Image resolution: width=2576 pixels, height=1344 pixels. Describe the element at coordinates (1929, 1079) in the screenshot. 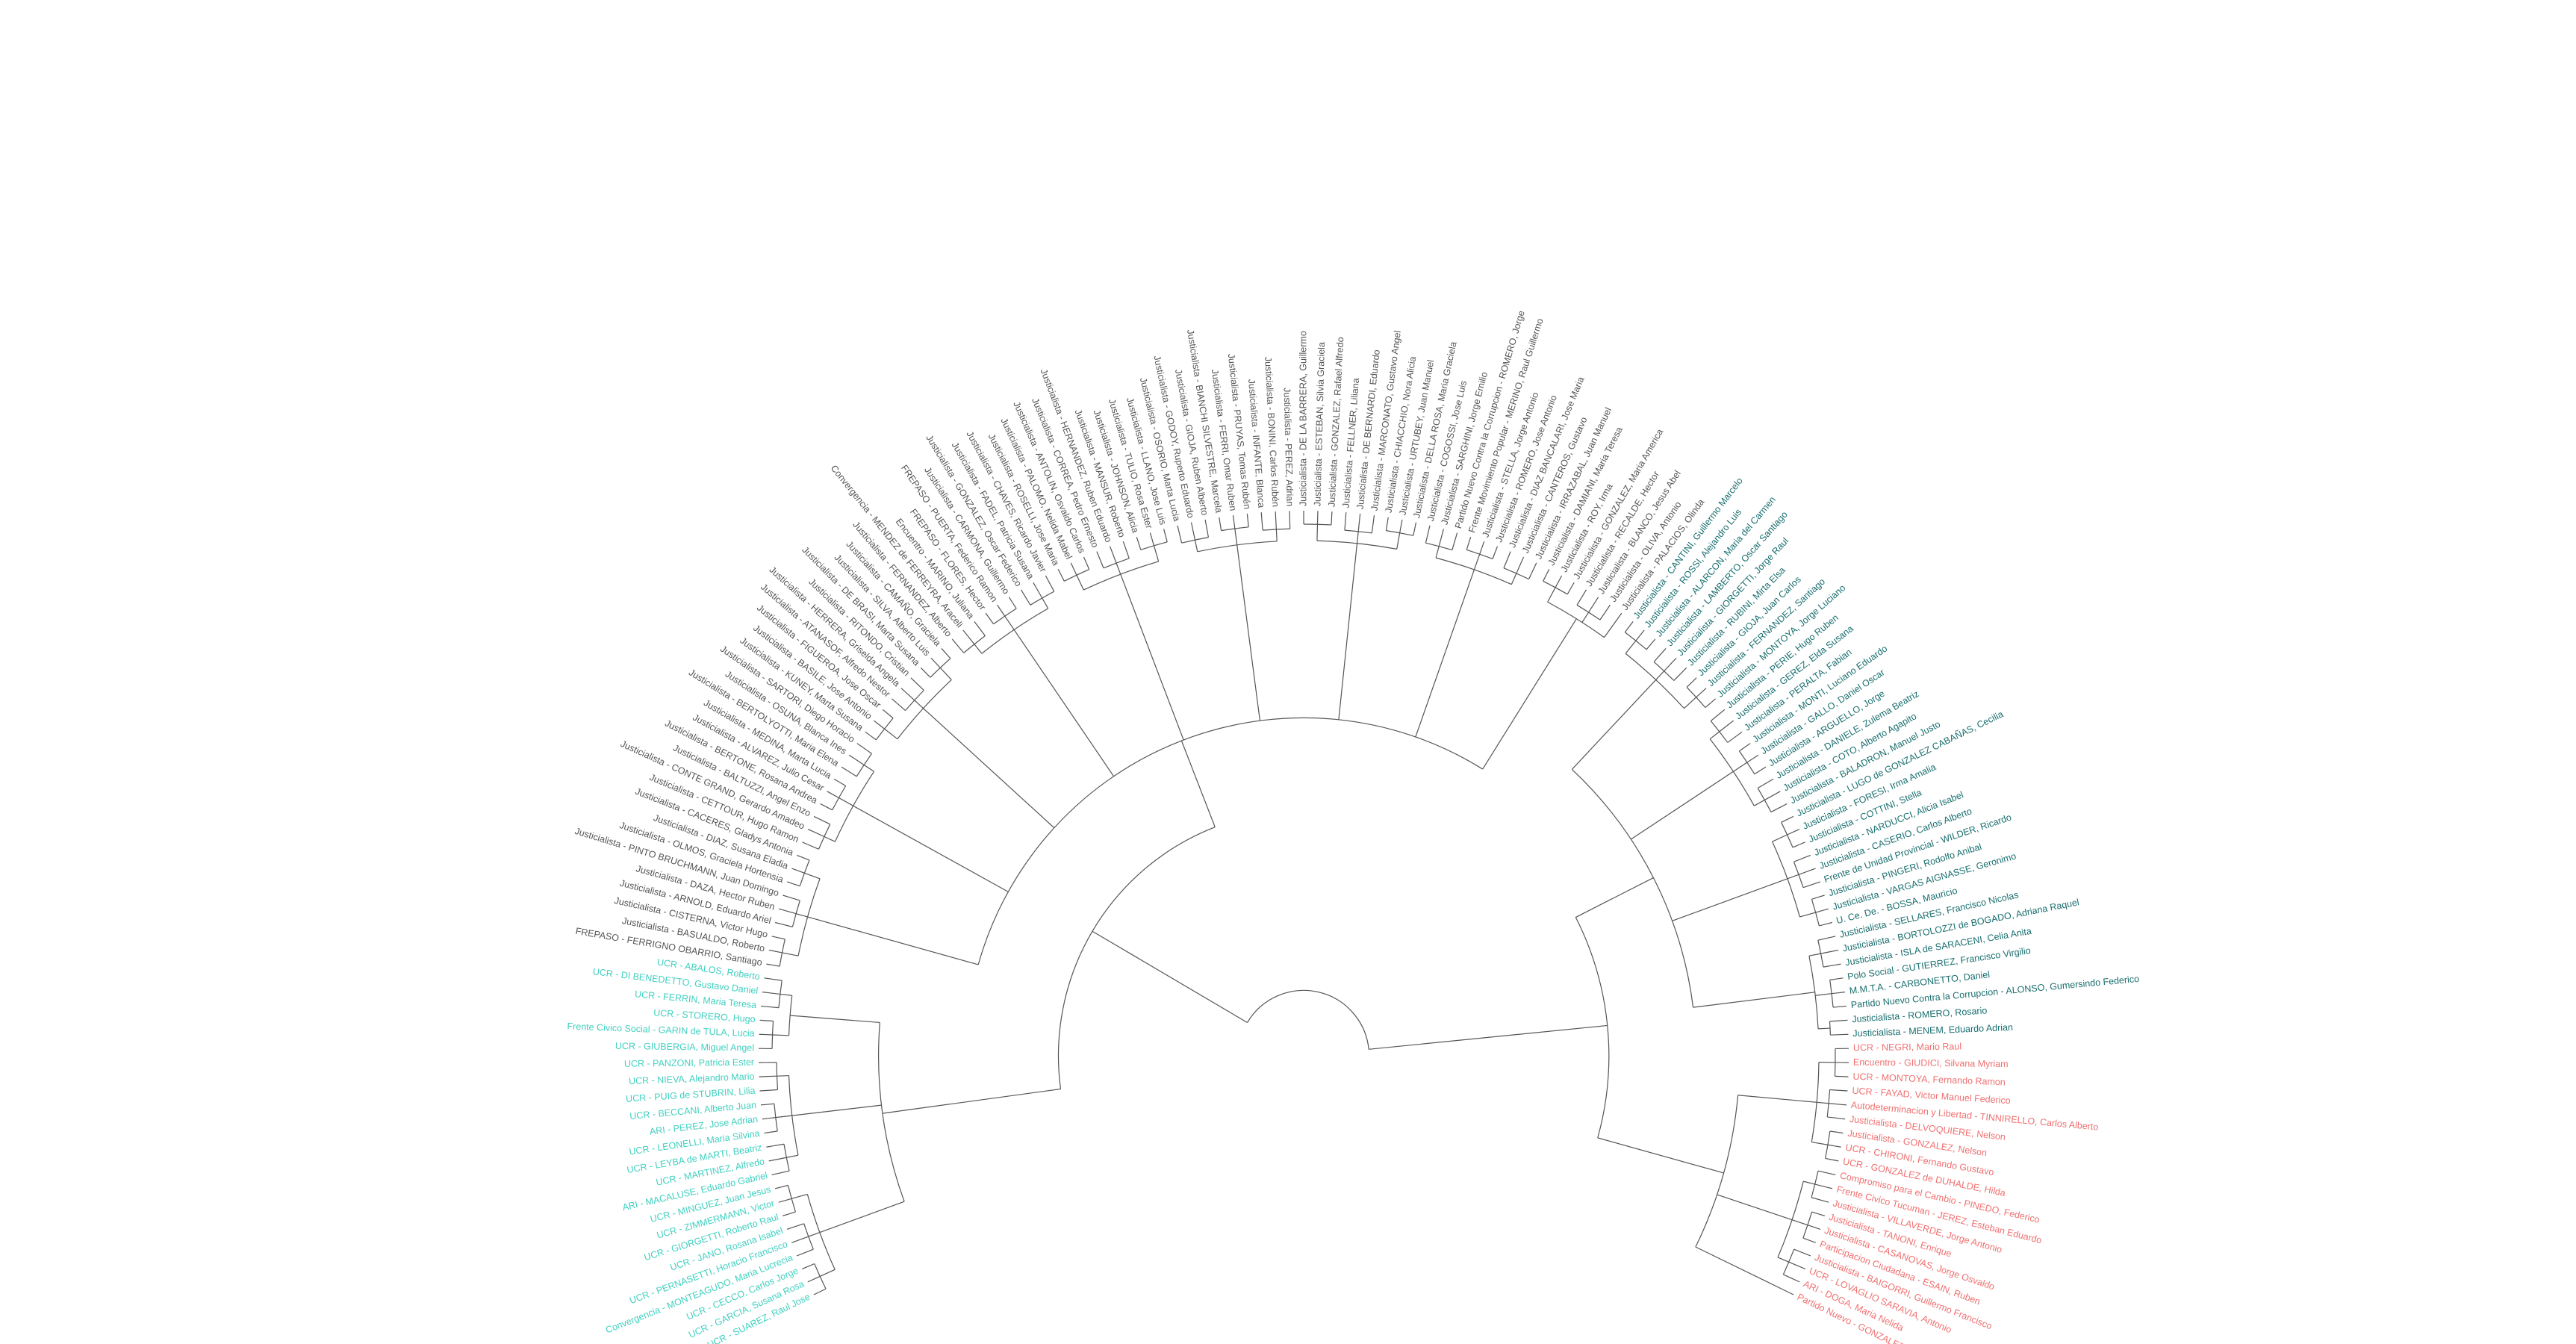

I see `leaf-label: UCR - MONTOYA, Fernando Ramon` at that location.